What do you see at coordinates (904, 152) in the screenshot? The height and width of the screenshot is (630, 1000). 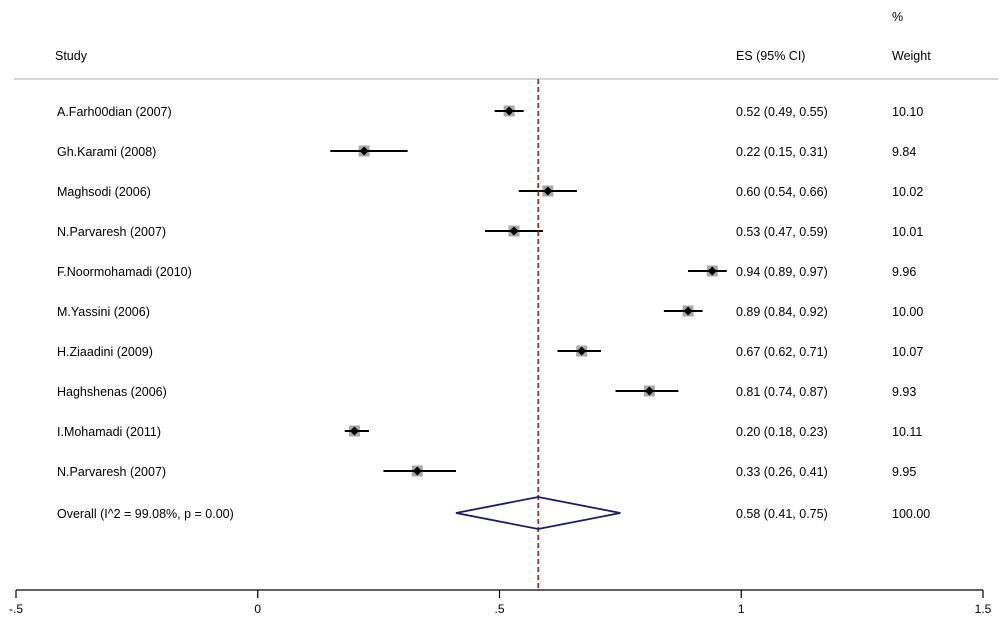 I see `weight-text: 9.84` at bounding box center [904, 152].